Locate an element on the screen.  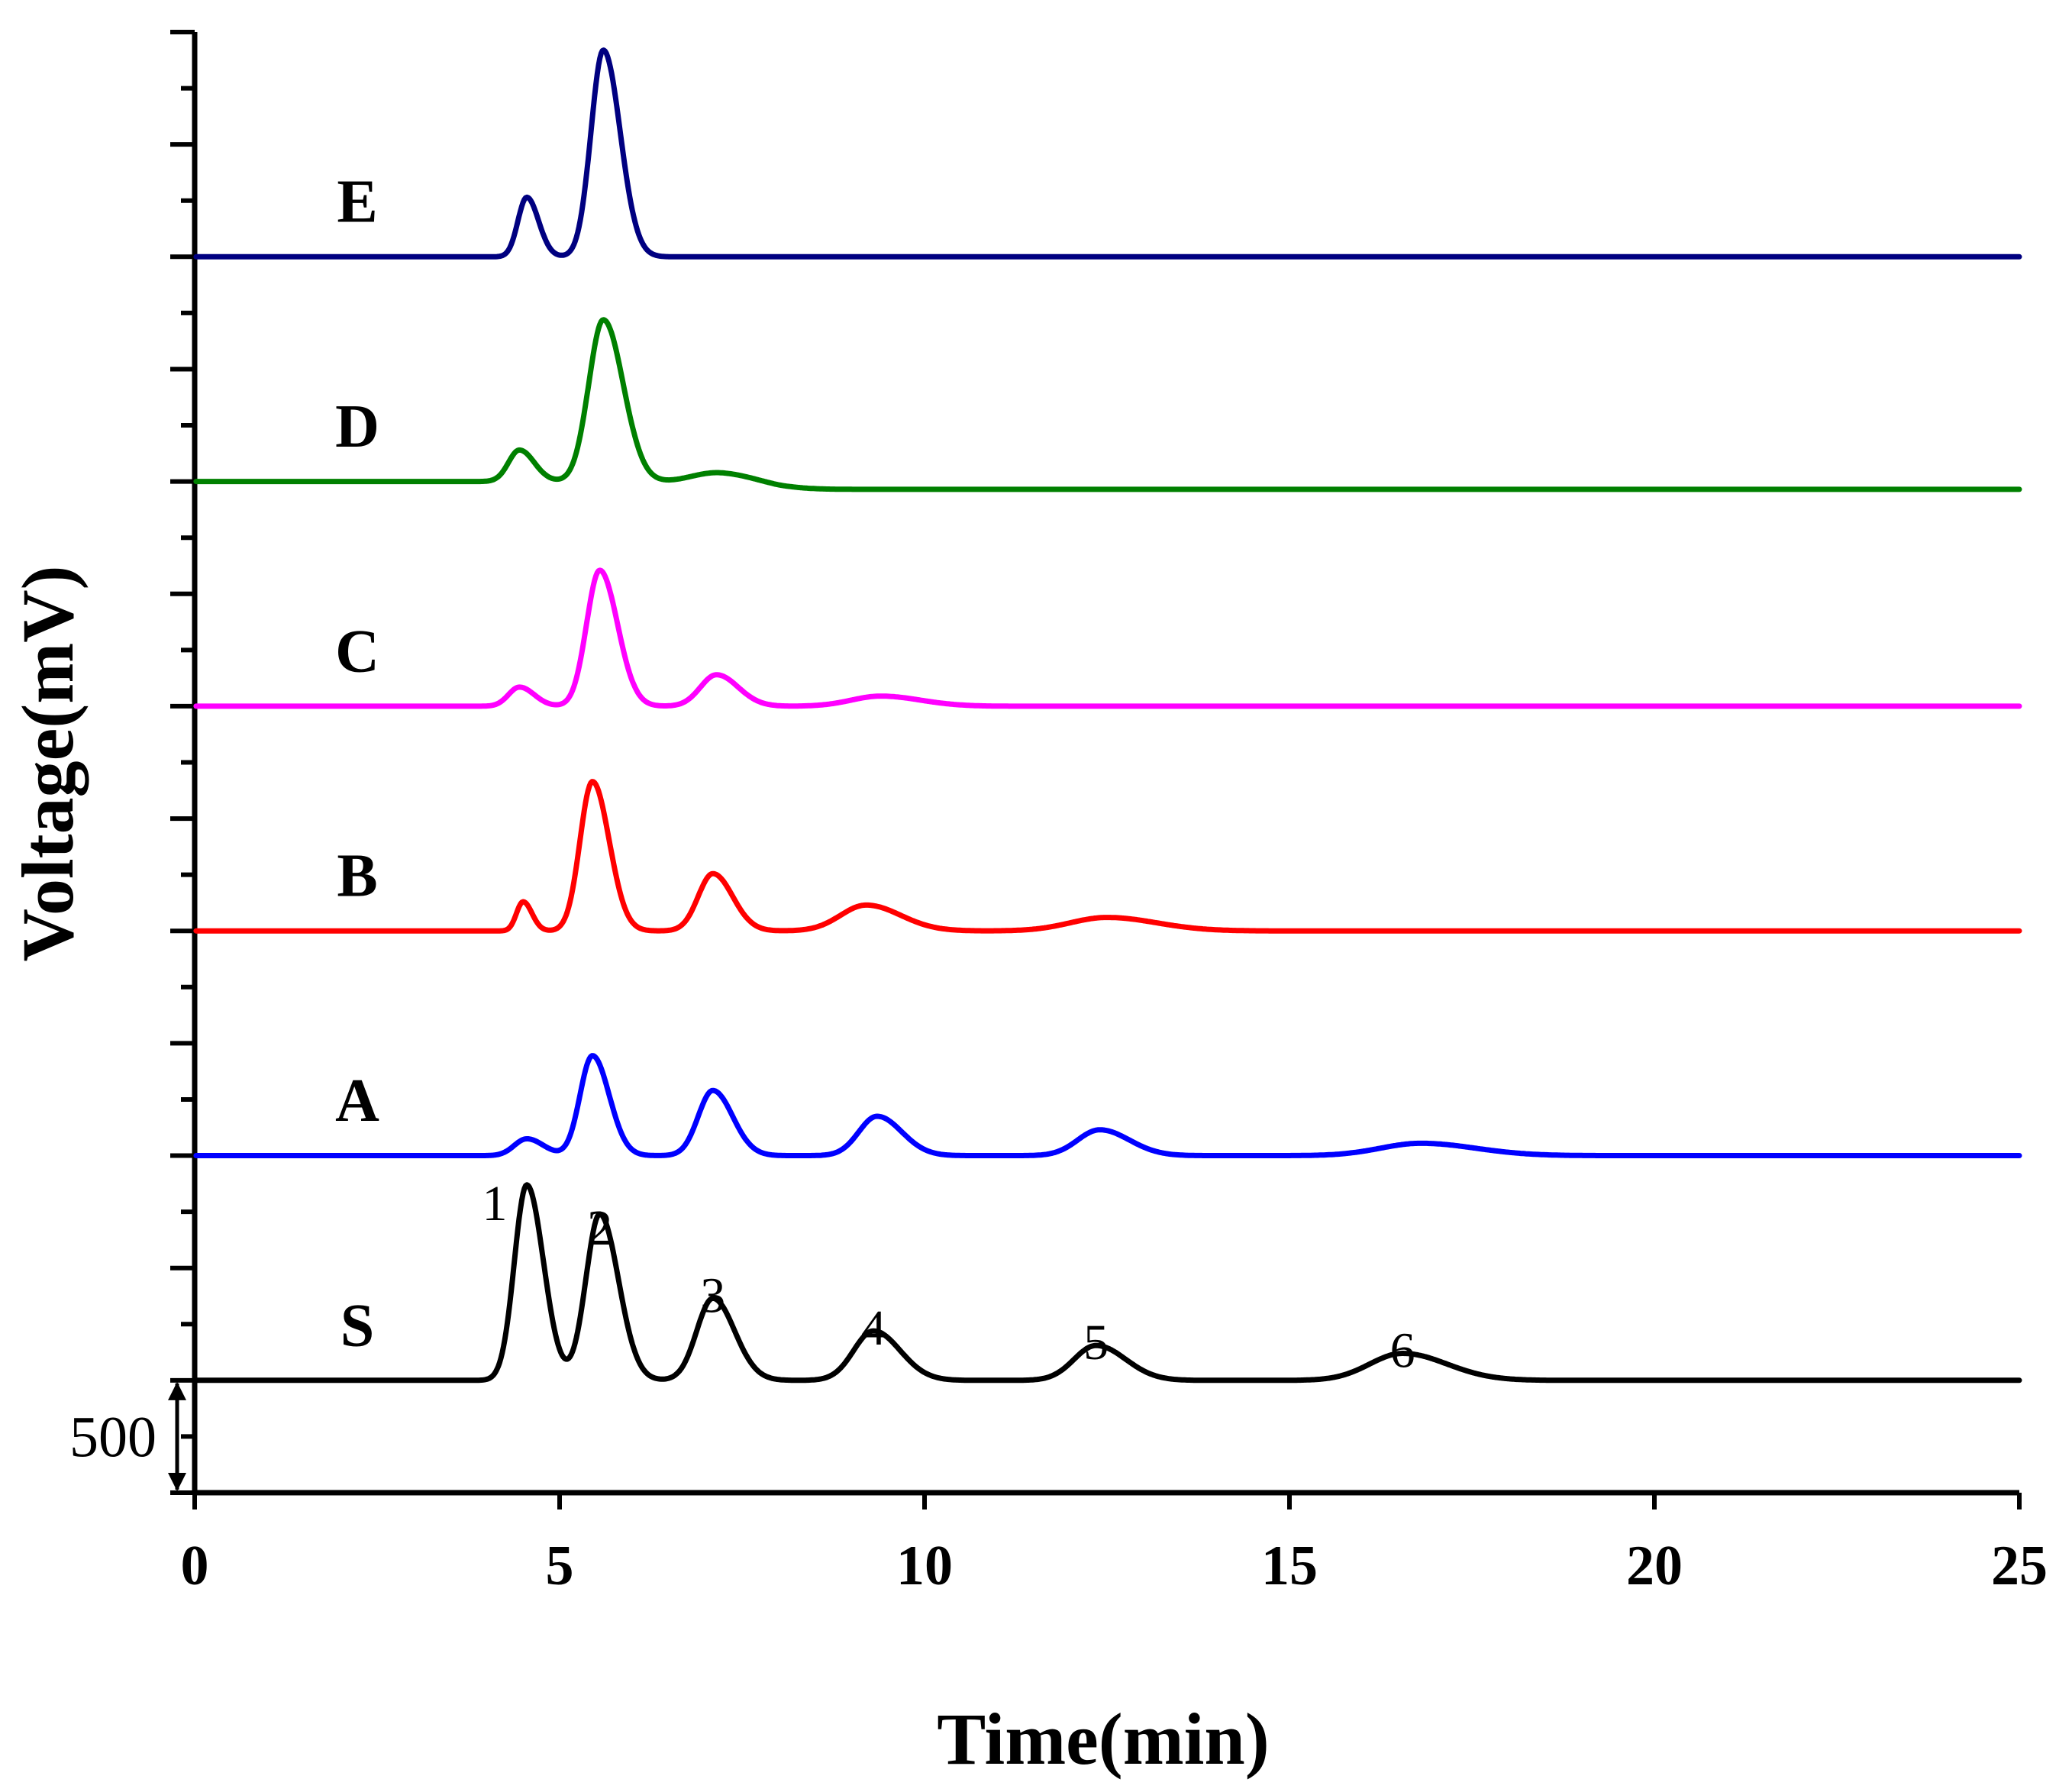
x-tick-label: 20 is located at coordinates (1654, 1566).